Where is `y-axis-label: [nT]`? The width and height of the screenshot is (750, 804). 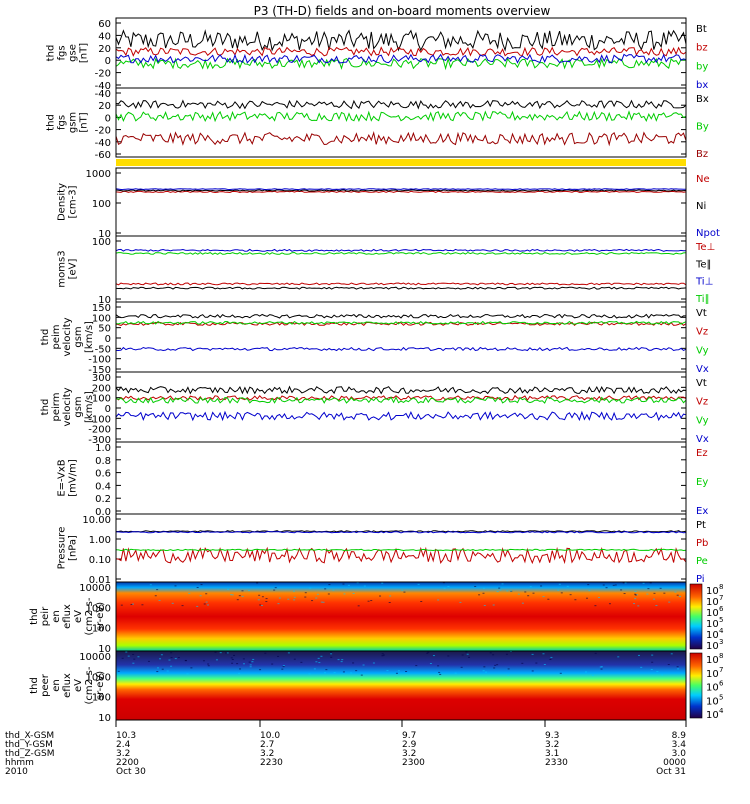 y-axis-label: [nT] is located at coordinates (84, 122).